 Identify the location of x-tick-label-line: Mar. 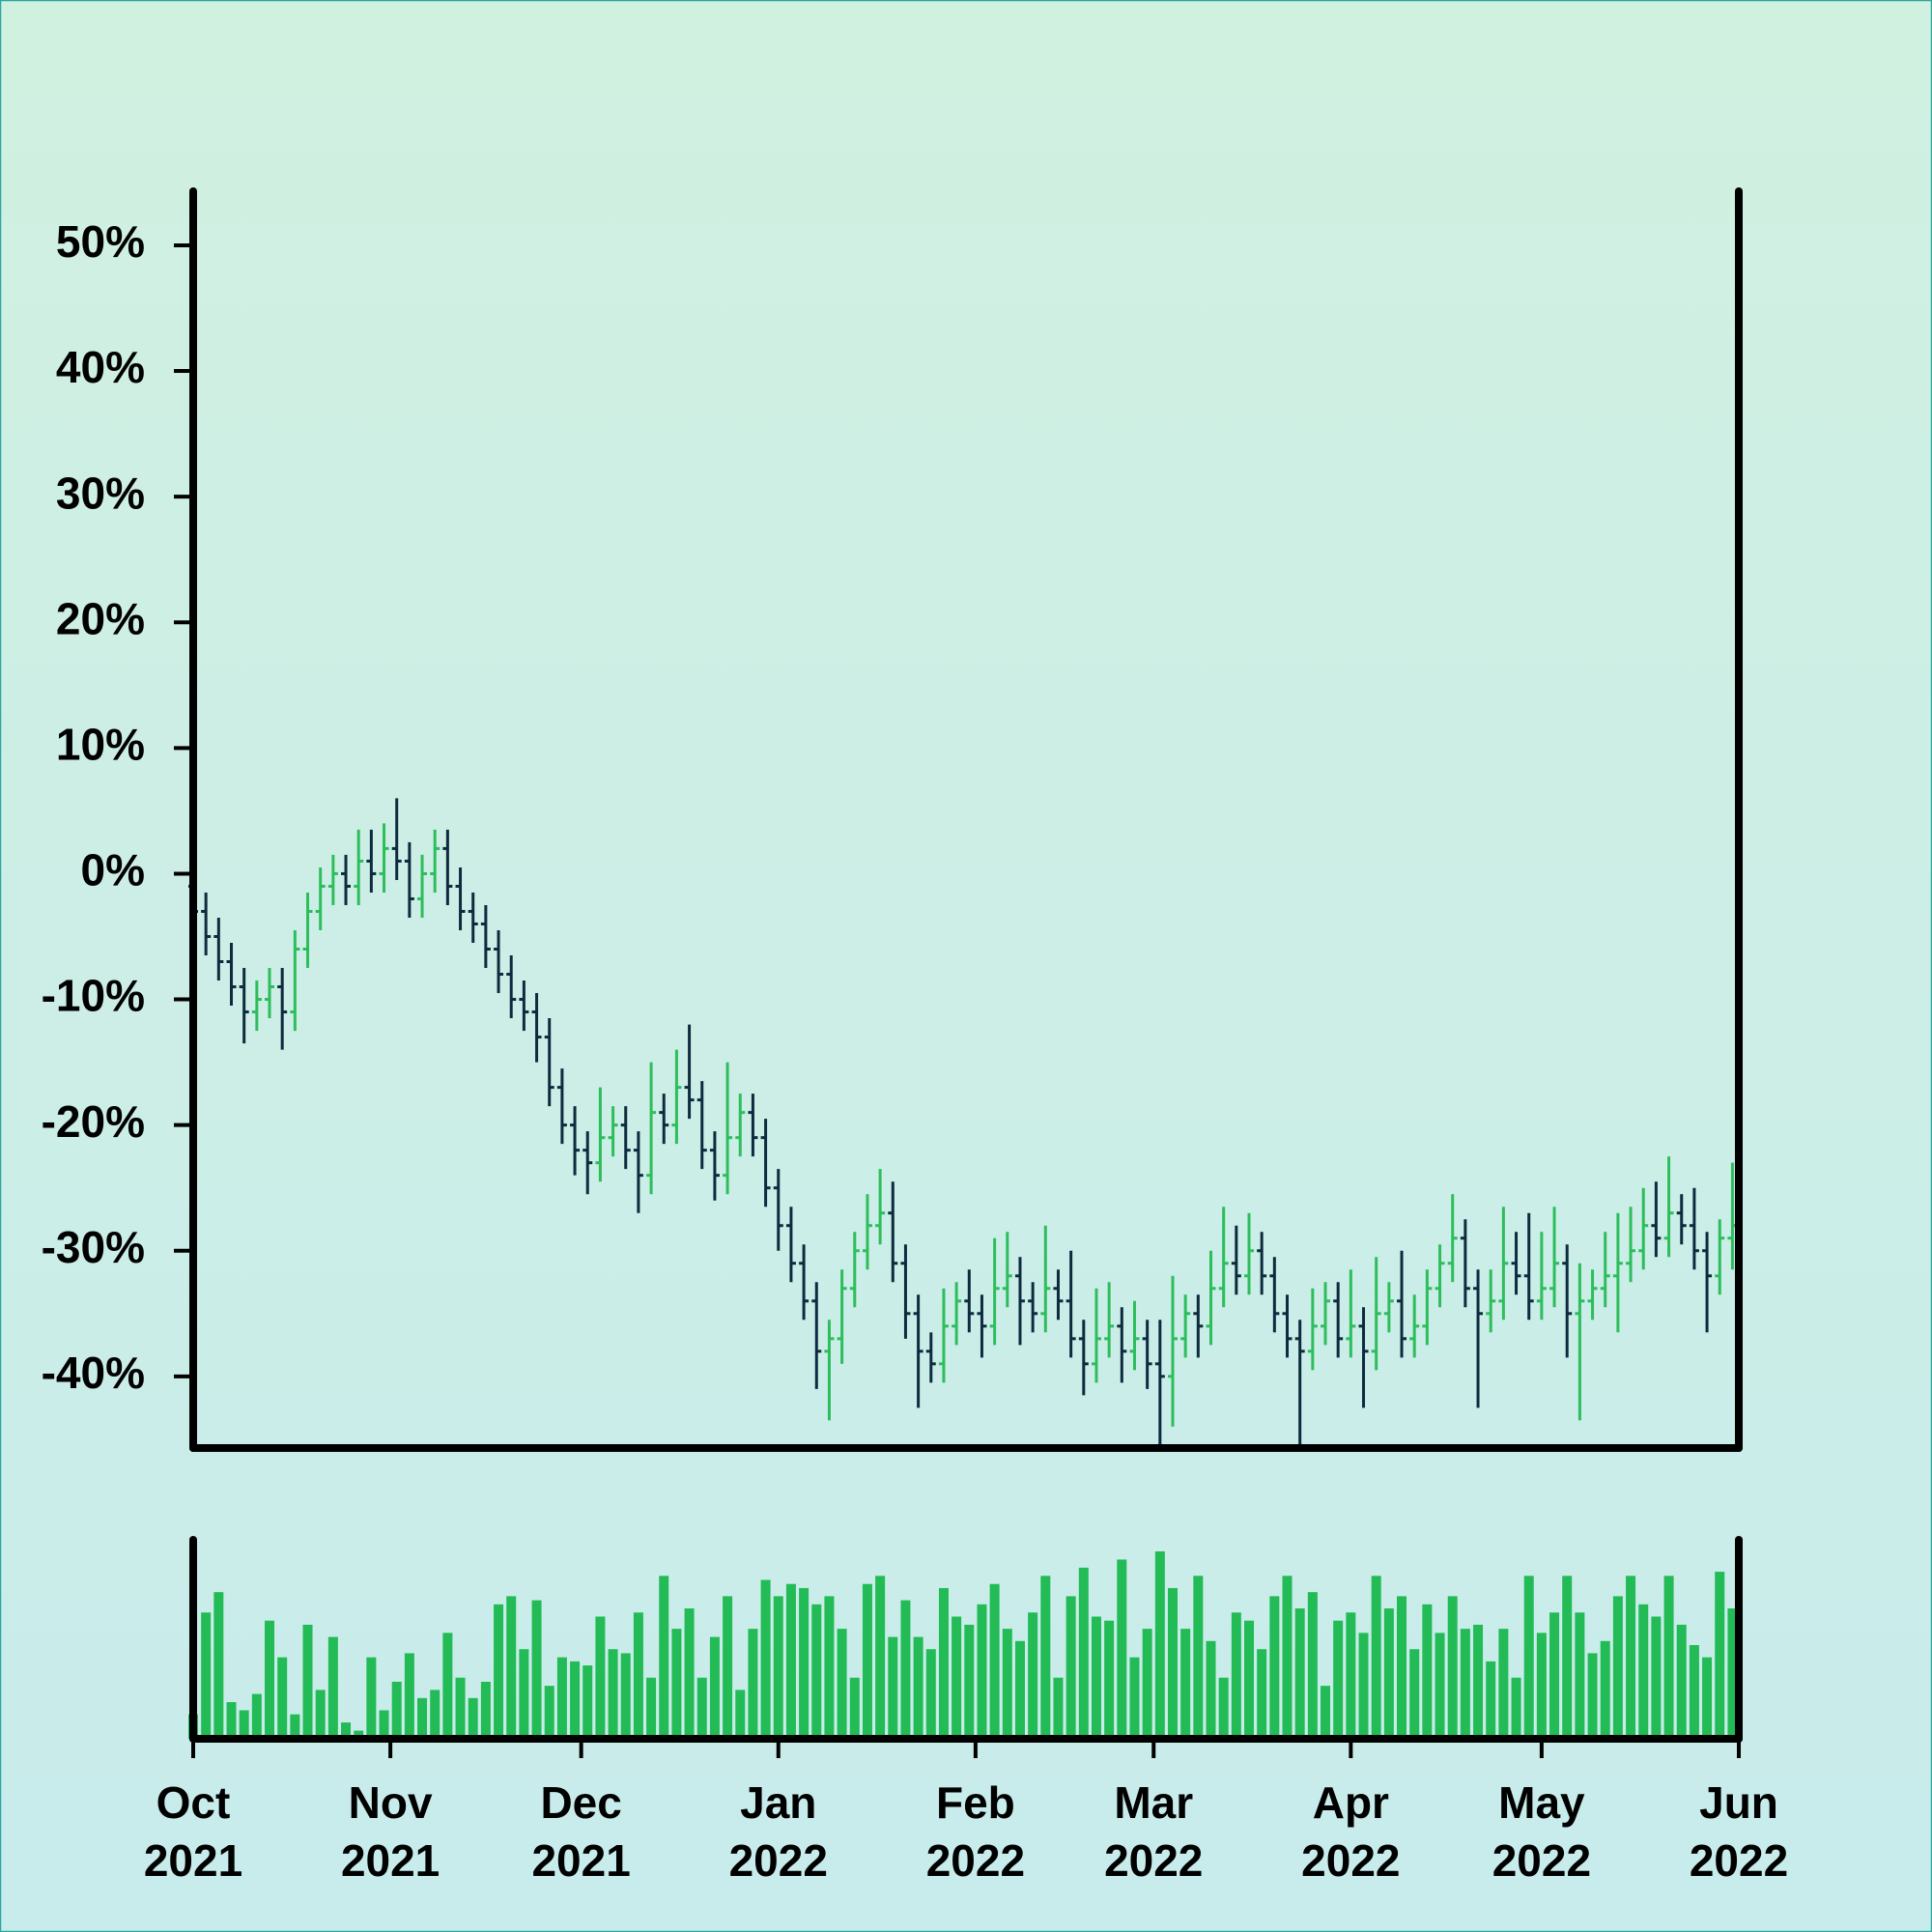
(1153, 1802).